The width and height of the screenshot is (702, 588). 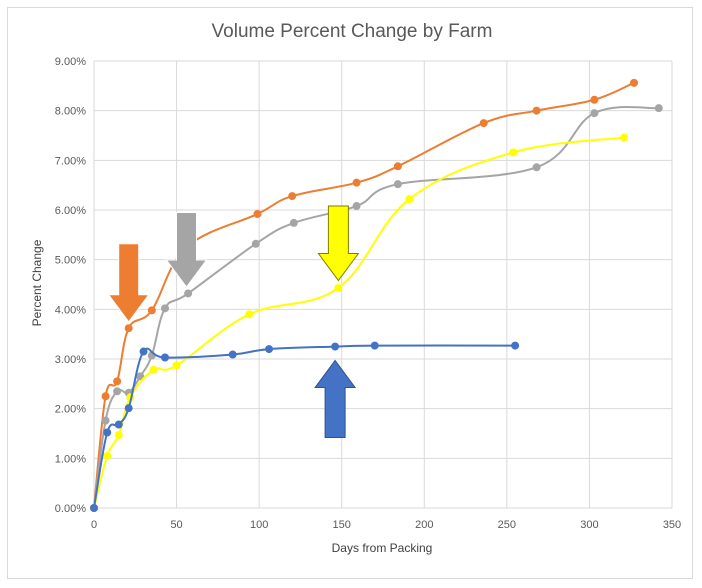 I want to click on y-tick-label: 4.00%, so click(x=70, y=310).